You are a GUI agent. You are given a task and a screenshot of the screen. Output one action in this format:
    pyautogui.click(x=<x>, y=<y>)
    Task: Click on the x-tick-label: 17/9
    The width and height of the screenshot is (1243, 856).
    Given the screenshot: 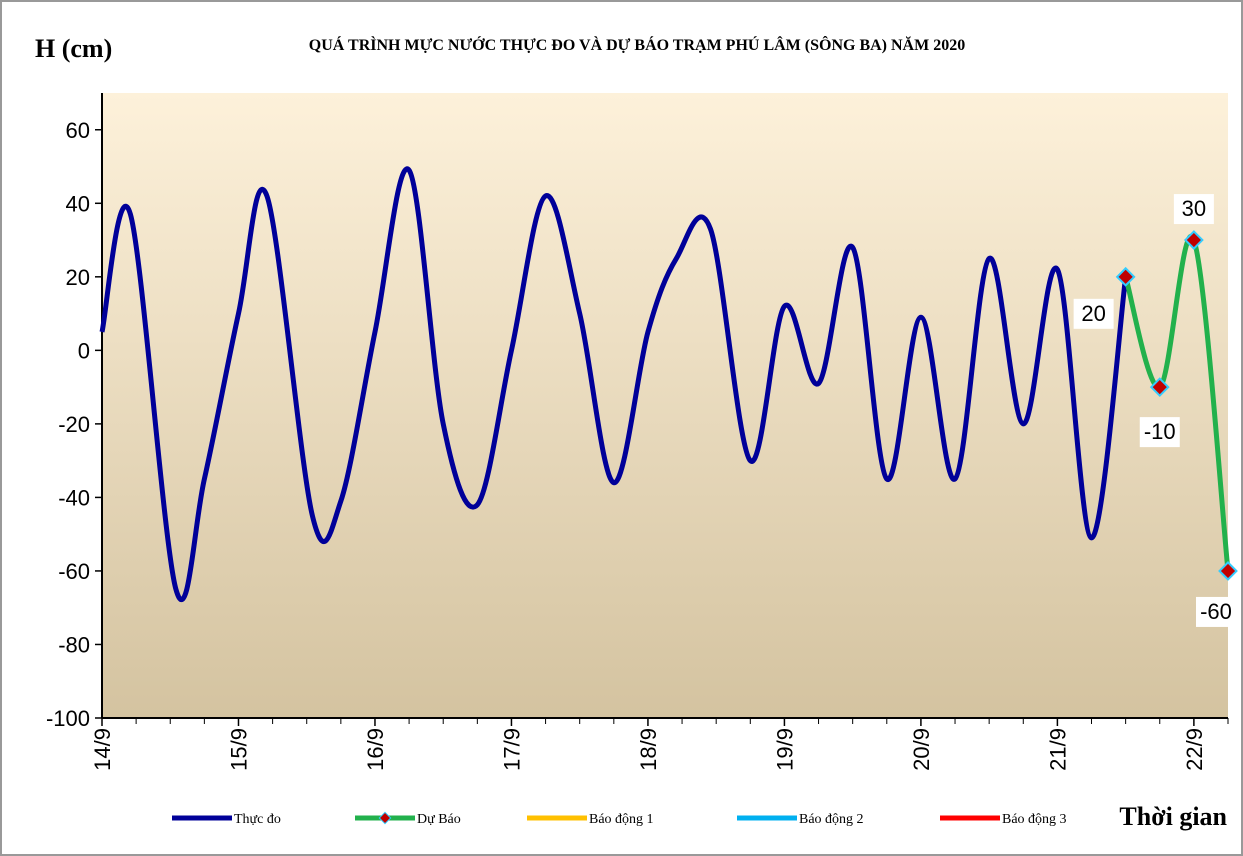 What is the action you would take?
    pyautogui.click(x=511, y=749)
    